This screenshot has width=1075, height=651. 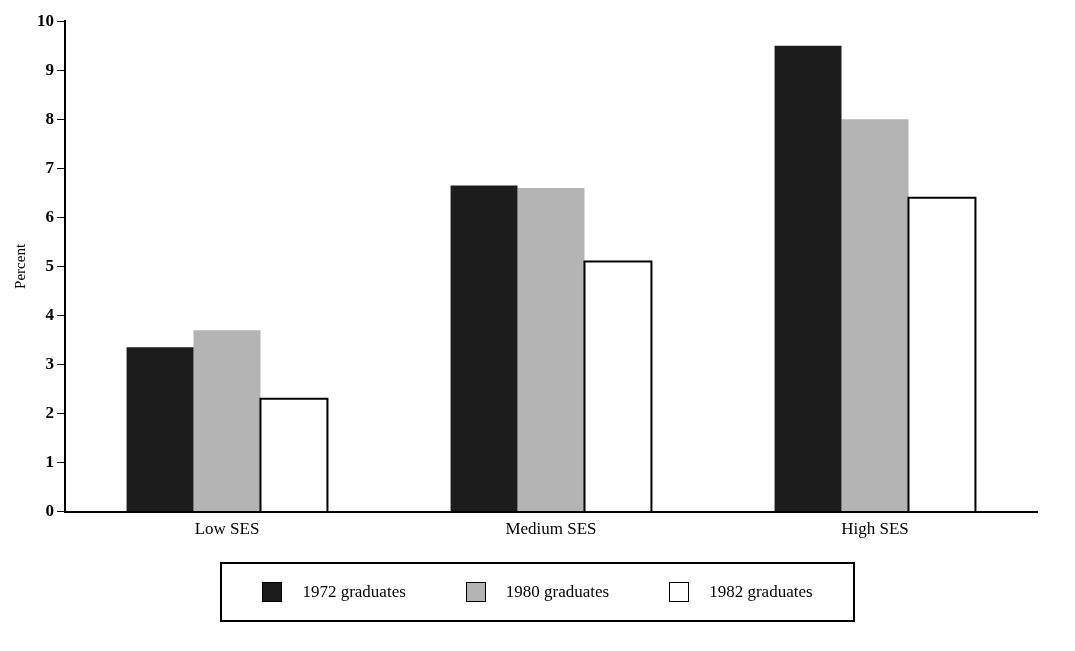 What do you see at coordinates (49, 69) in the screenshot?
I see `y-tick-label: 9` at bounding box center [49, 69].